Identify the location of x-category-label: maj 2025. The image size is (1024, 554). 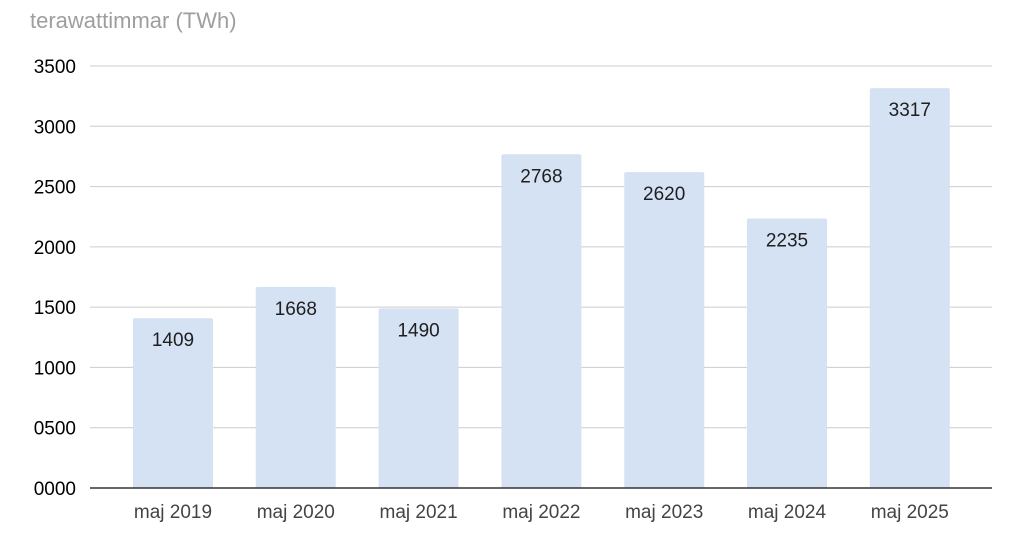
(910, 512).